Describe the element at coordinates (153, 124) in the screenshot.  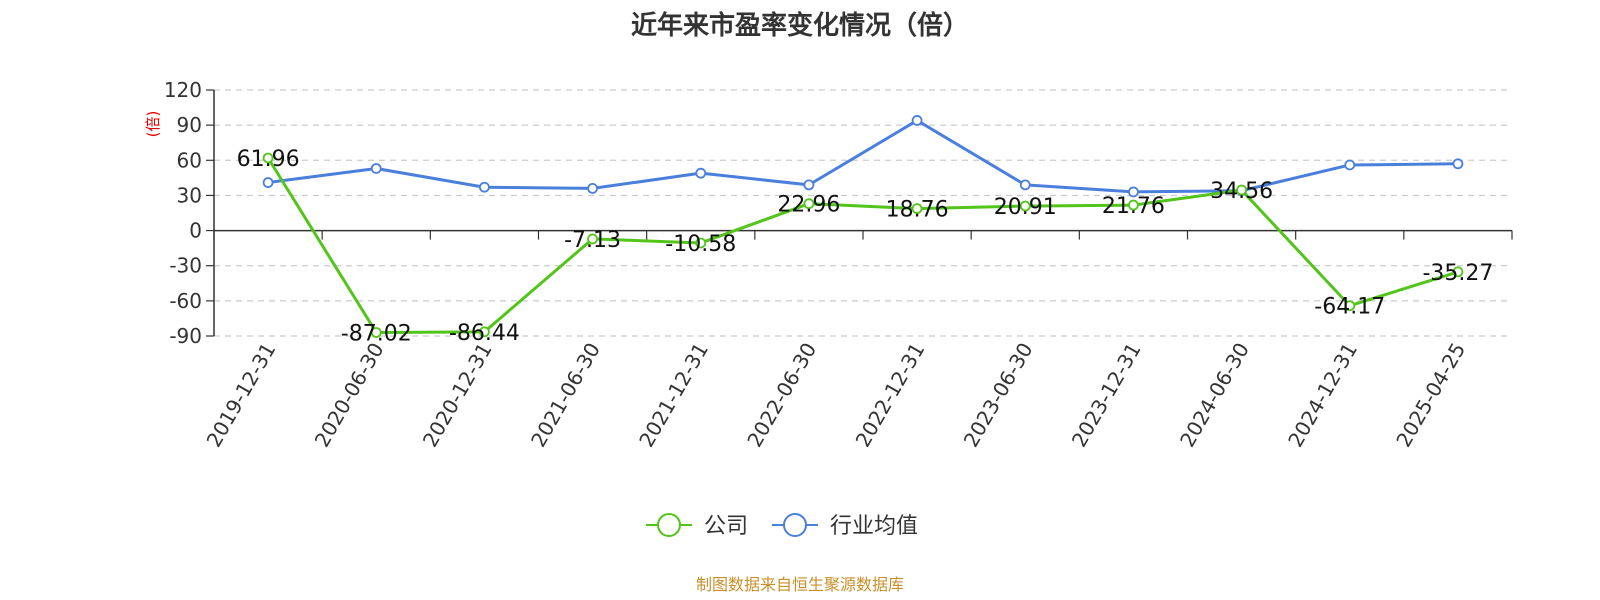
I see `y-axis-label: (倍)` at that location.